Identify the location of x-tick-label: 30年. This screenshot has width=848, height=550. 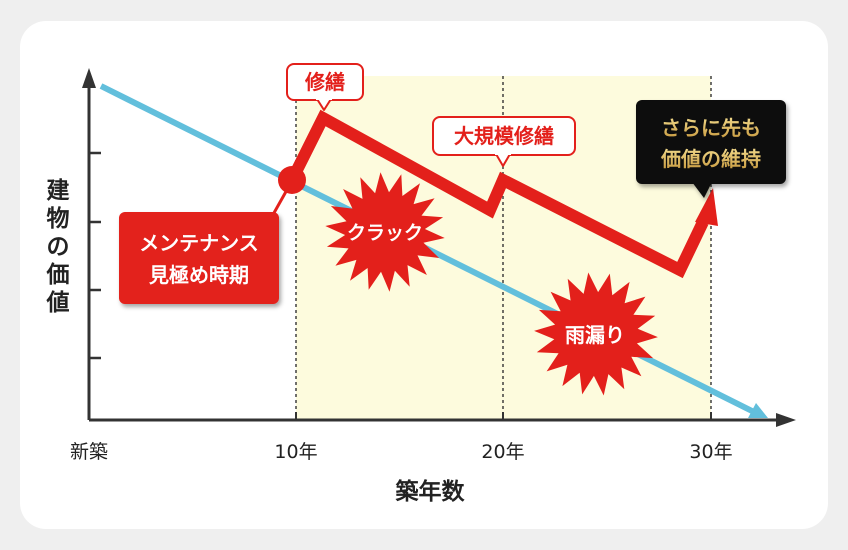
(710, 452).